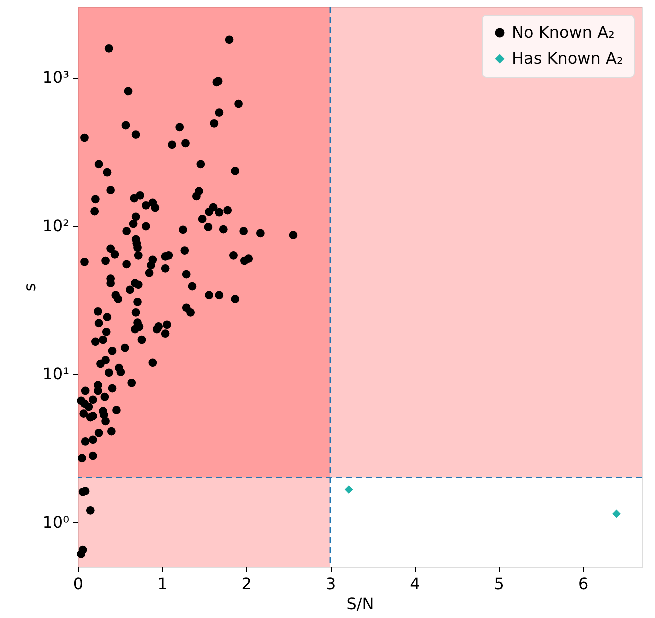 Image resolution: width=655 pixels, height=618 pixels. What do you see at coordinates (56, 374) in the screenshot?
I see `y-tick-label: 10¹` at bounding box center [56, 374].